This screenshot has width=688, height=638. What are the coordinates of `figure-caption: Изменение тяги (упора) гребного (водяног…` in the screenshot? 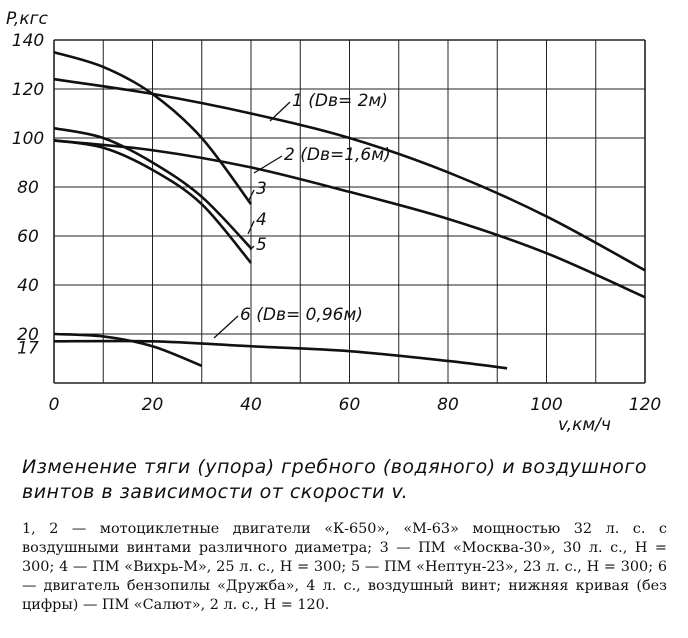 It's located at (334, 479).